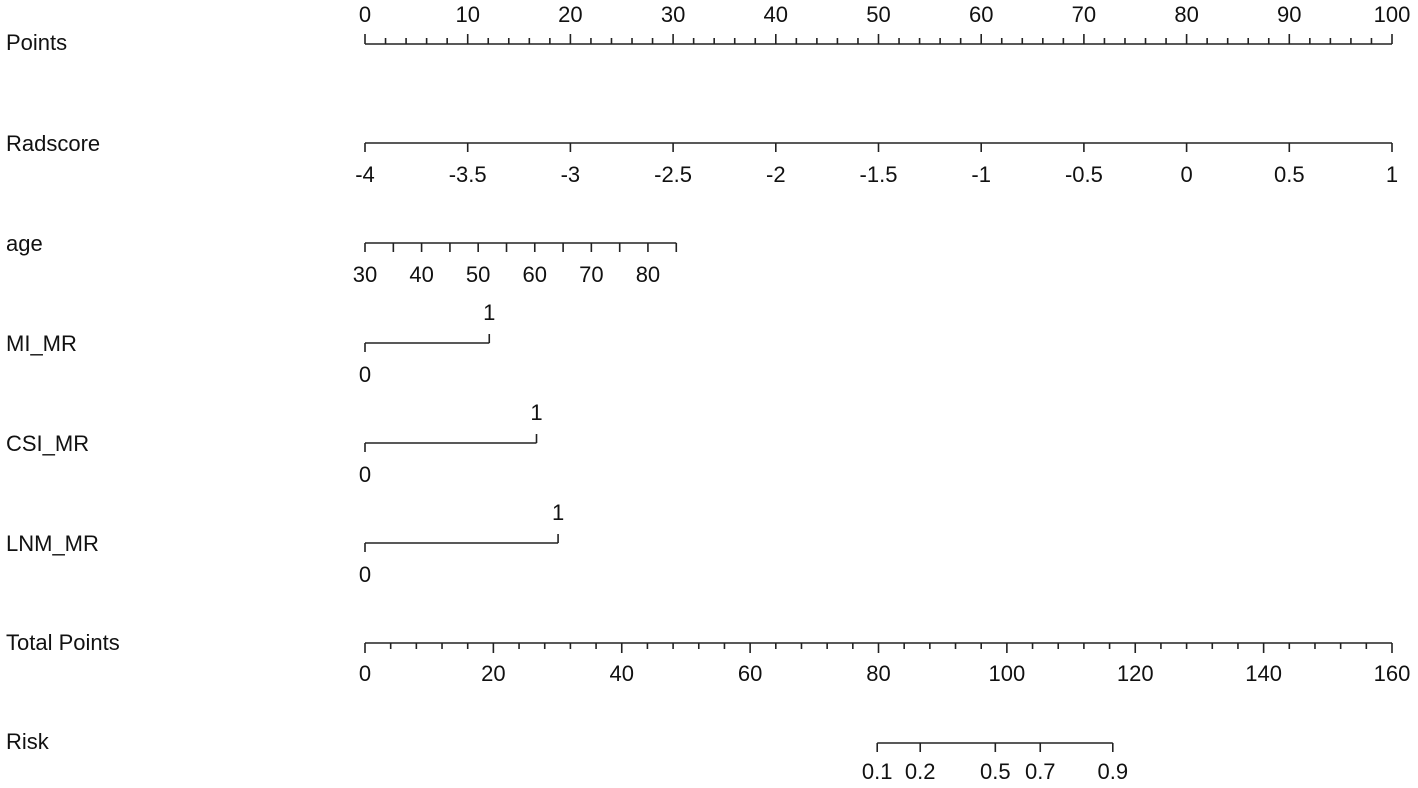 This screenshot has height=788, width=1418. What do you see at coordinates (879, 174) in the screenshot?
I see `tick-label: -1.5` at bounding box center [879, 174].